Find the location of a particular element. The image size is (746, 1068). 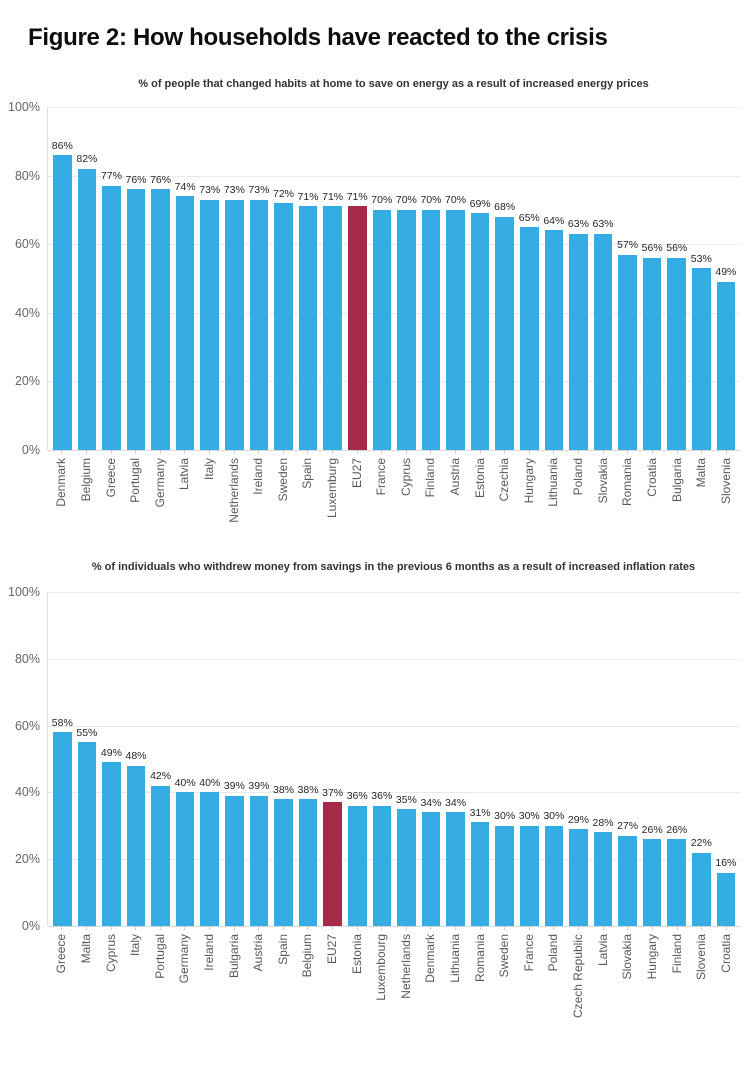

bar-netherlands is located at coordinates (234, 324).